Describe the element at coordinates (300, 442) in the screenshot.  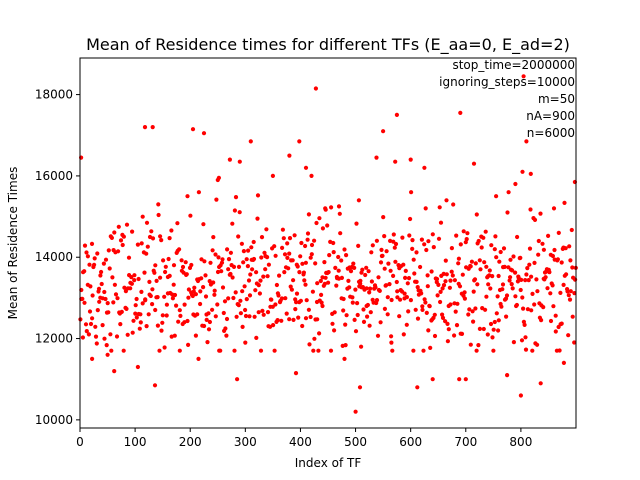
I see `x-tick-label: 400` at that location.